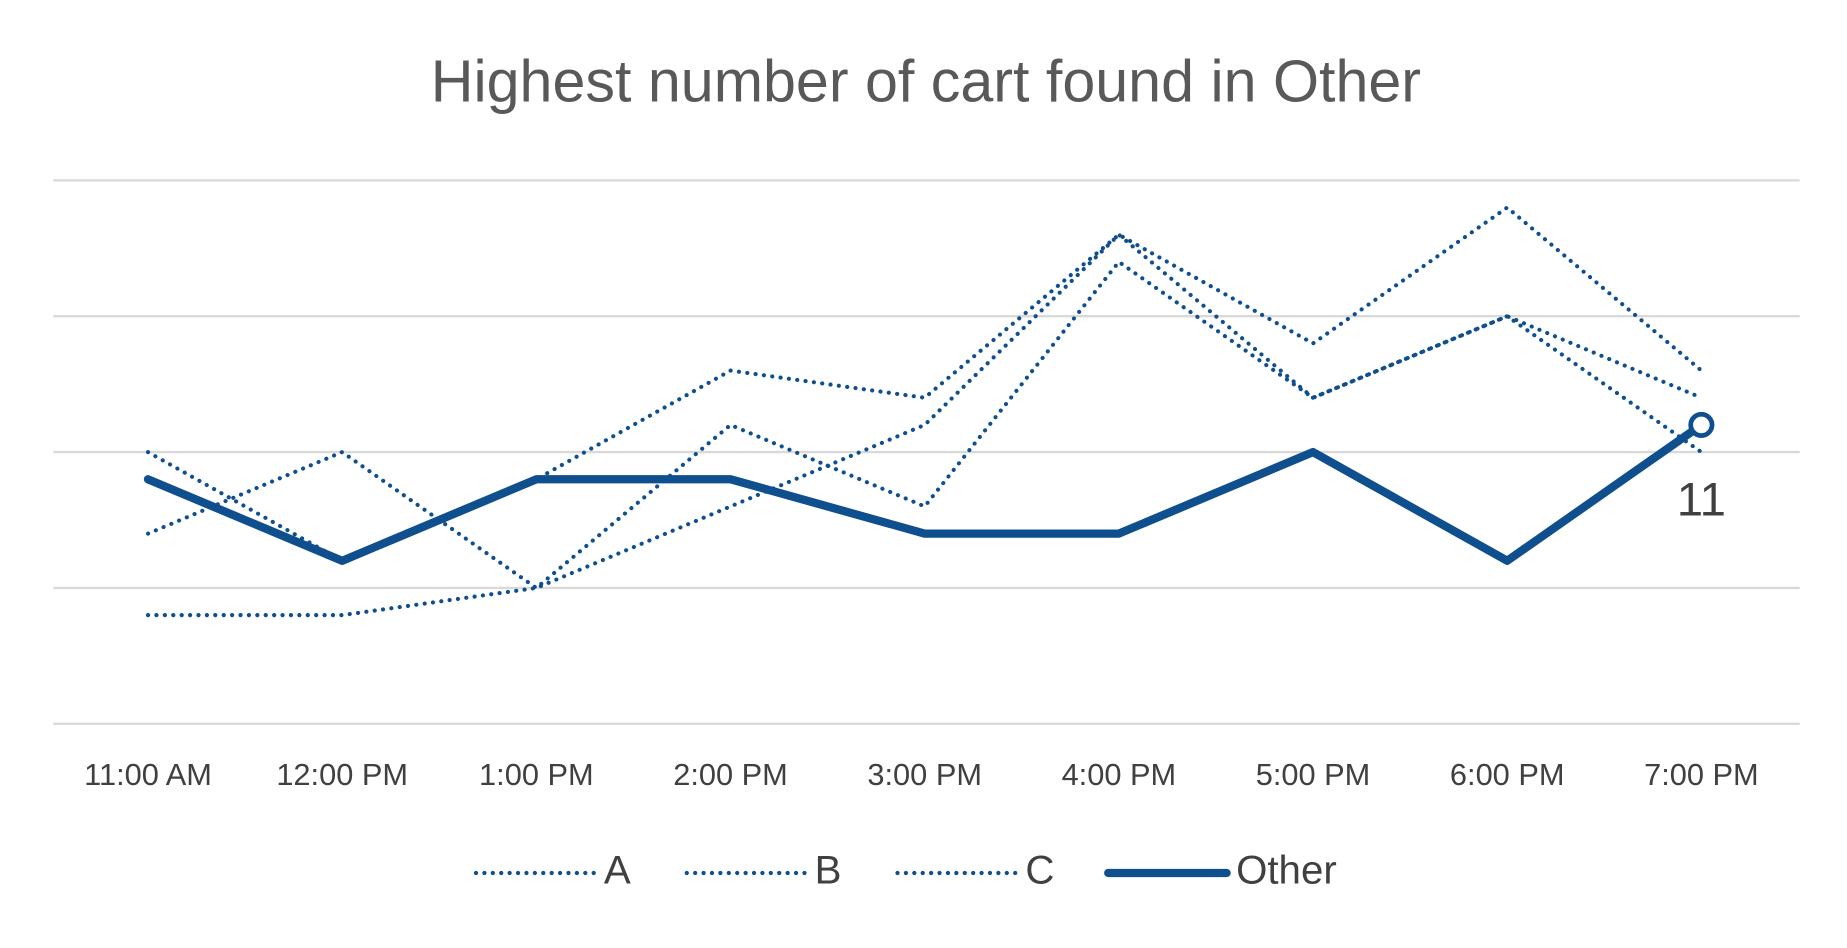 Image resolution: width=1847 pixels, height=948 pixels. I want to click on x-tick-label: 2:00 PM, so click(730, 774).